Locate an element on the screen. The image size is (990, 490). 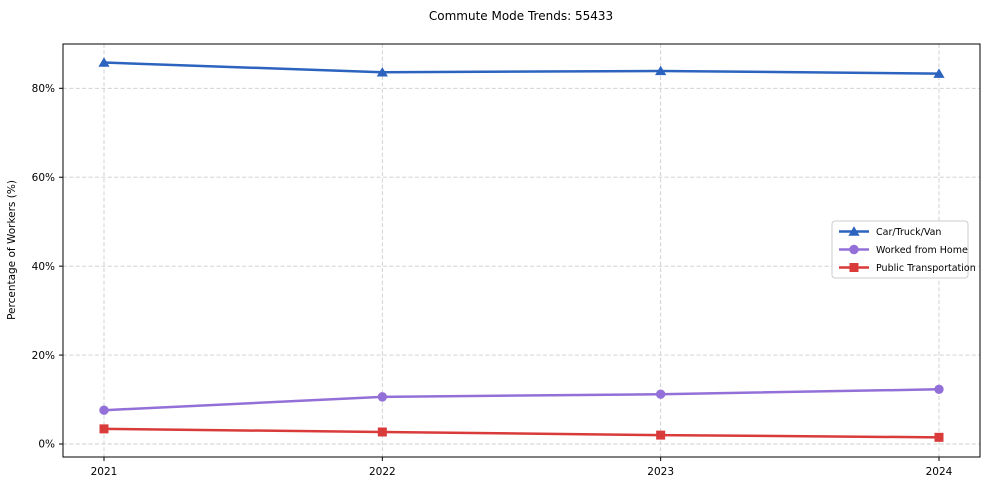
series-public-transportation is located at coordinates (521, 433).